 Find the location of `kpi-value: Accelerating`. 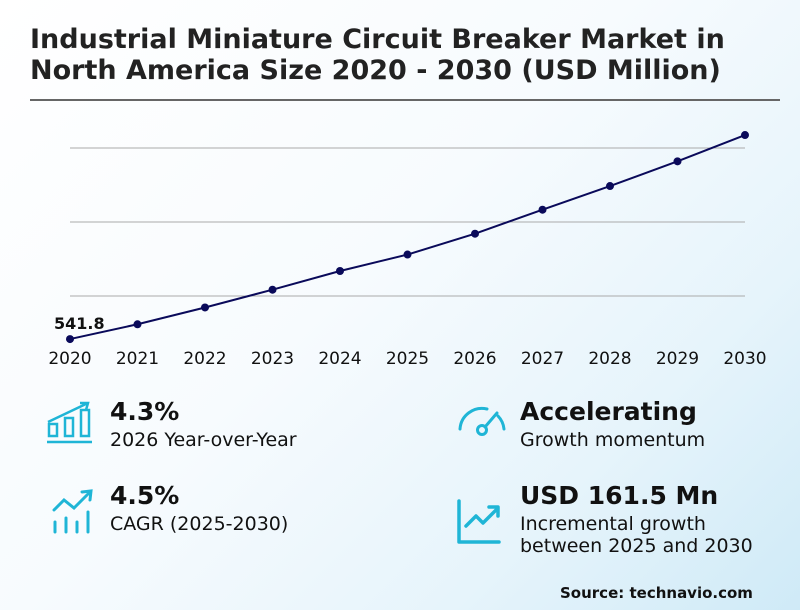

kpi-value: Accelerating is located at coordinates (608, 411).